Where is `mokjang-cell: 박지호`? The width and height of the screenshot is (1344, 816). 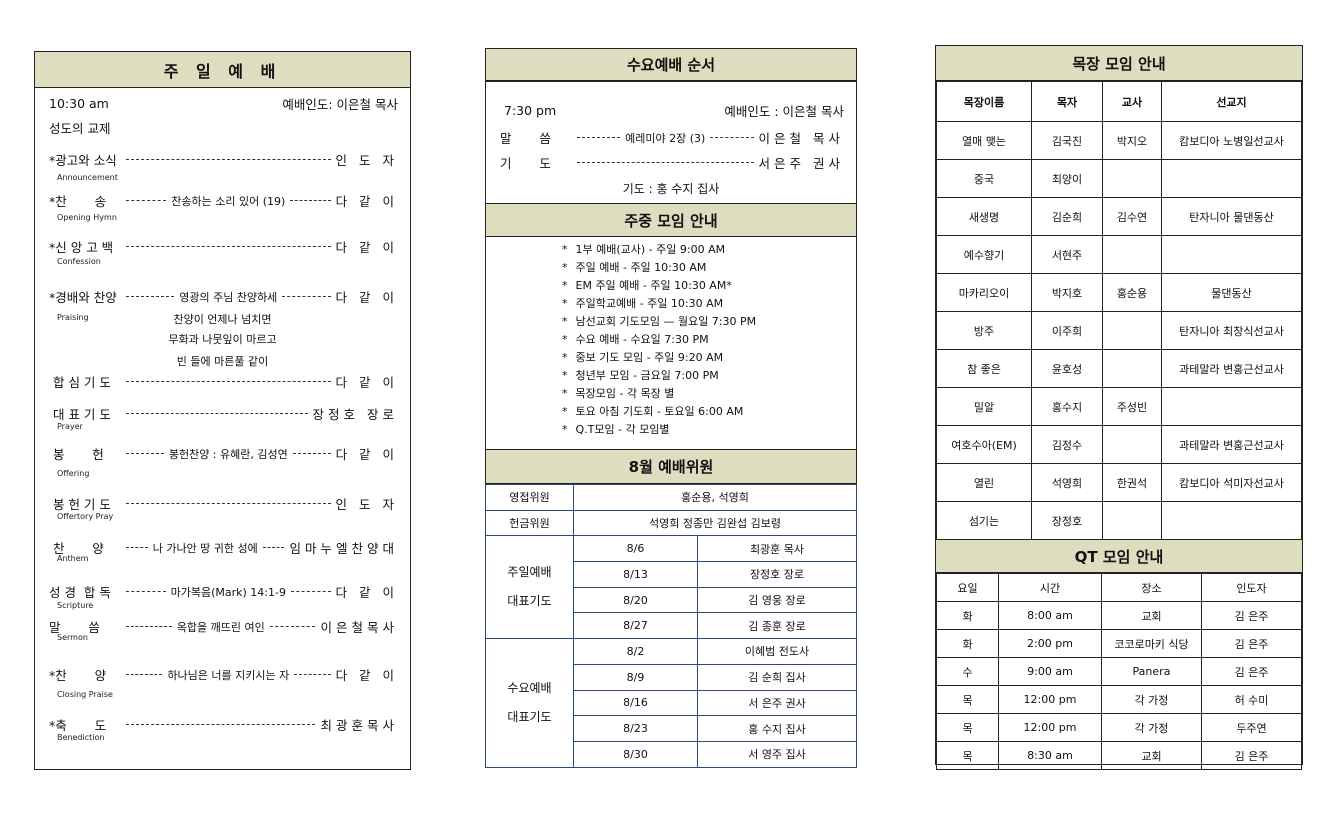
mokjang-cell: 박지호 is located at coordinates (1067, 292).